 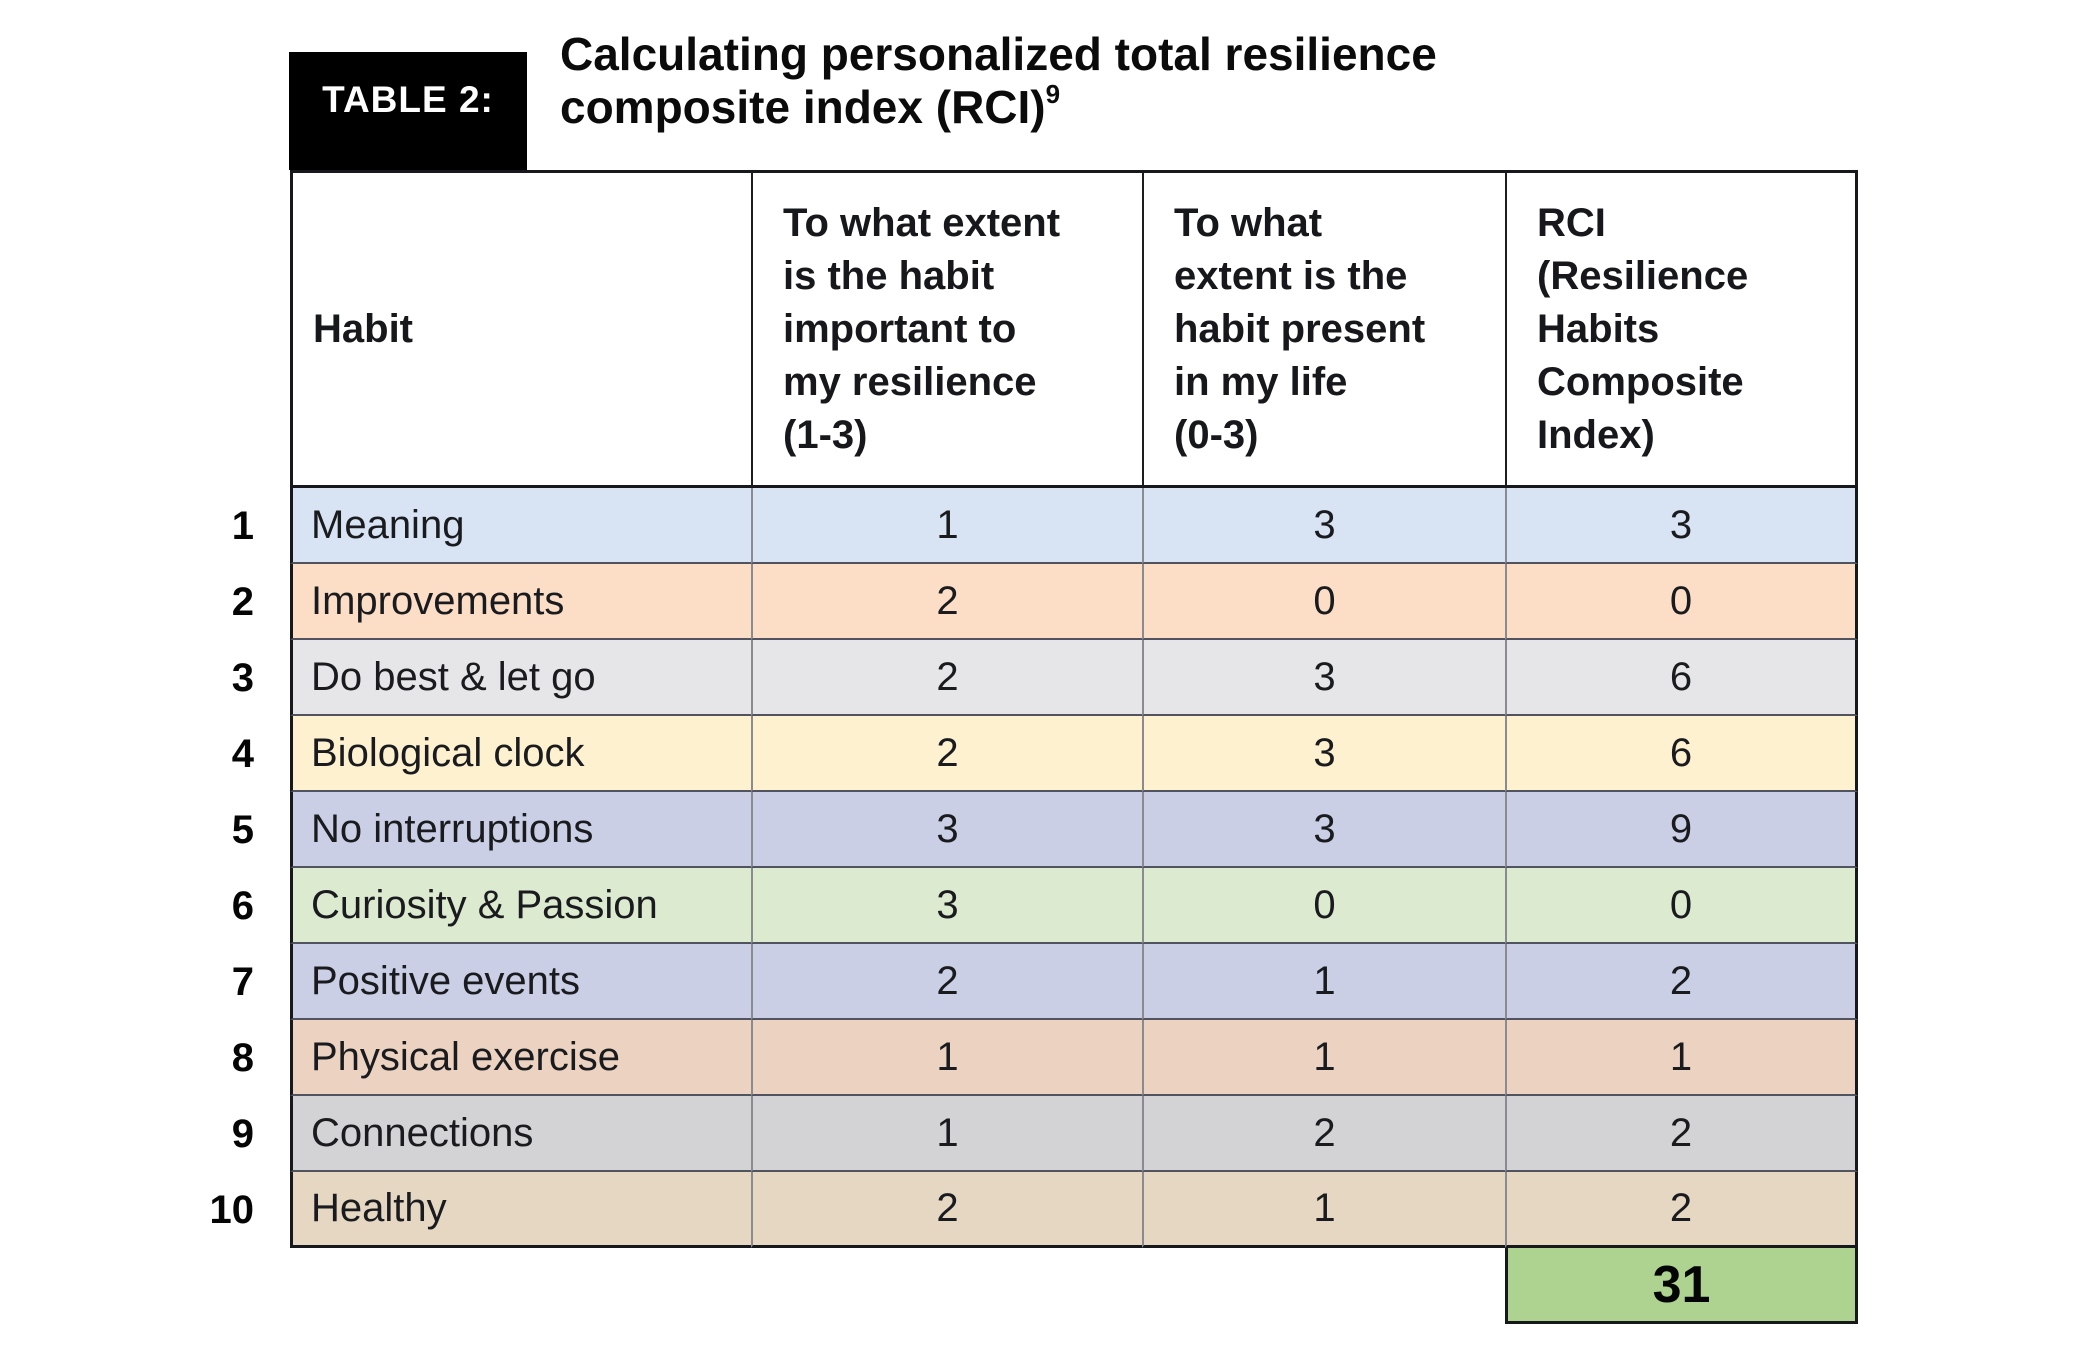 What do you see at coordinates (242, 677) in the screenshot?
I see `row-number: 3` at bounding box center [242, 677].